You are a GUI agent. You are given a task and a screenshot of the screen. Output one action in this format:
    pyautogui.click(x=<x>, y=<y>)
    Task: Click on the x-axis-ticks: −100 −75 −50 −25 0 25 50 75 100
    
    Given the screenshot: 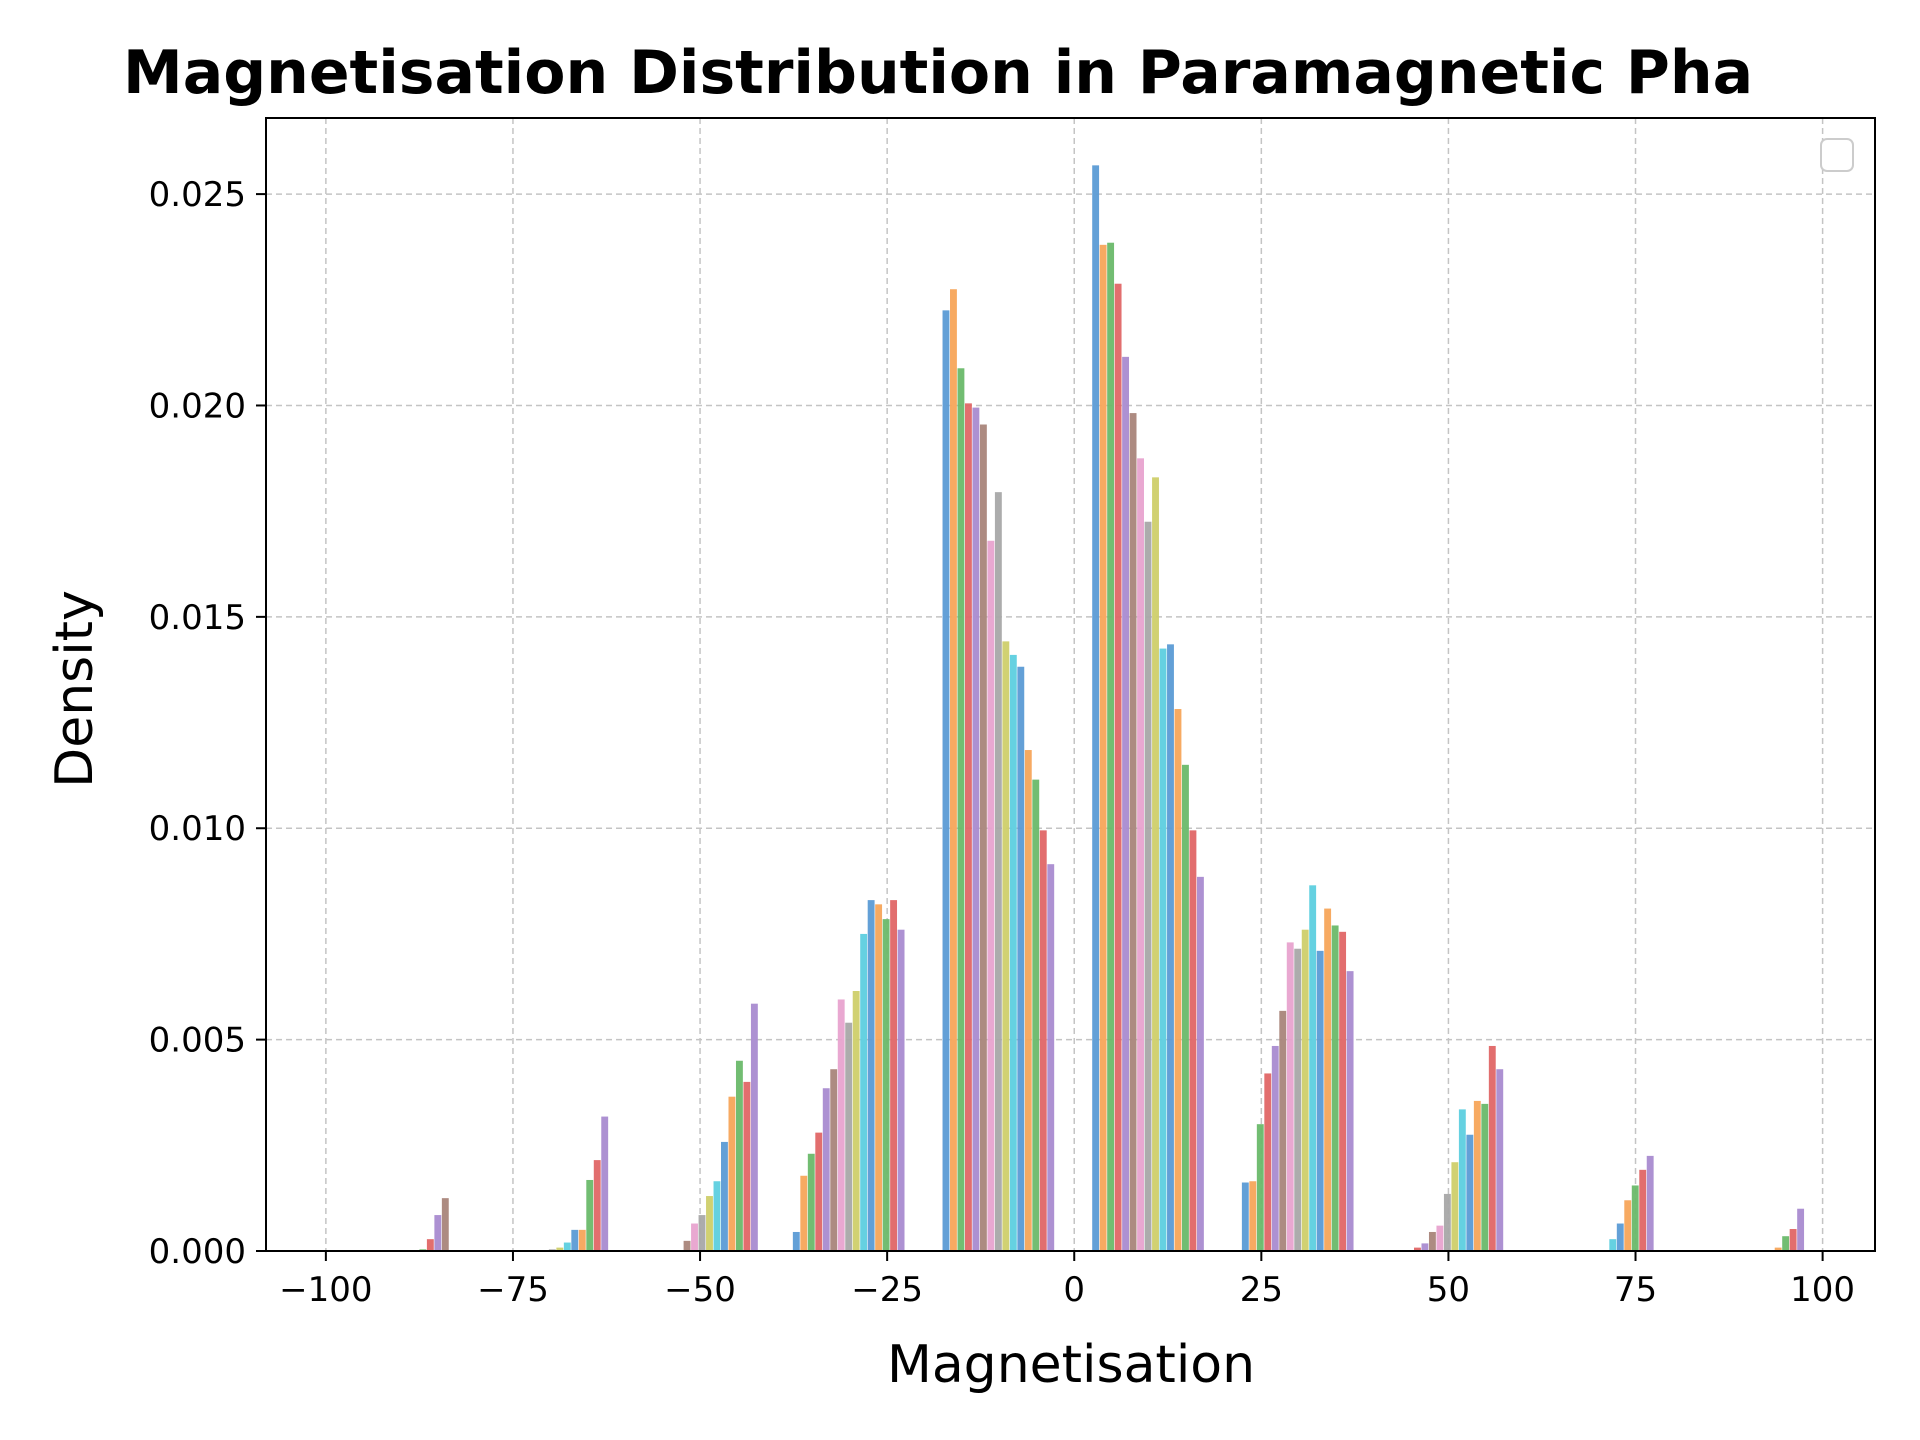 What is the action you would take?
    pyautogui.click(x=1067, y=1280)
    